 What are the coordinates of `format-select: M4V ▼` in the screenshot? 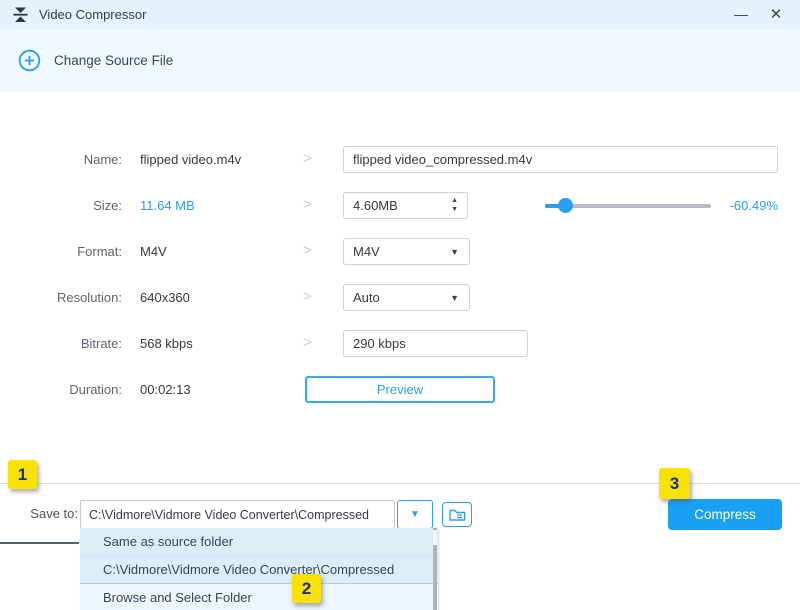 It's located at (406, 251).